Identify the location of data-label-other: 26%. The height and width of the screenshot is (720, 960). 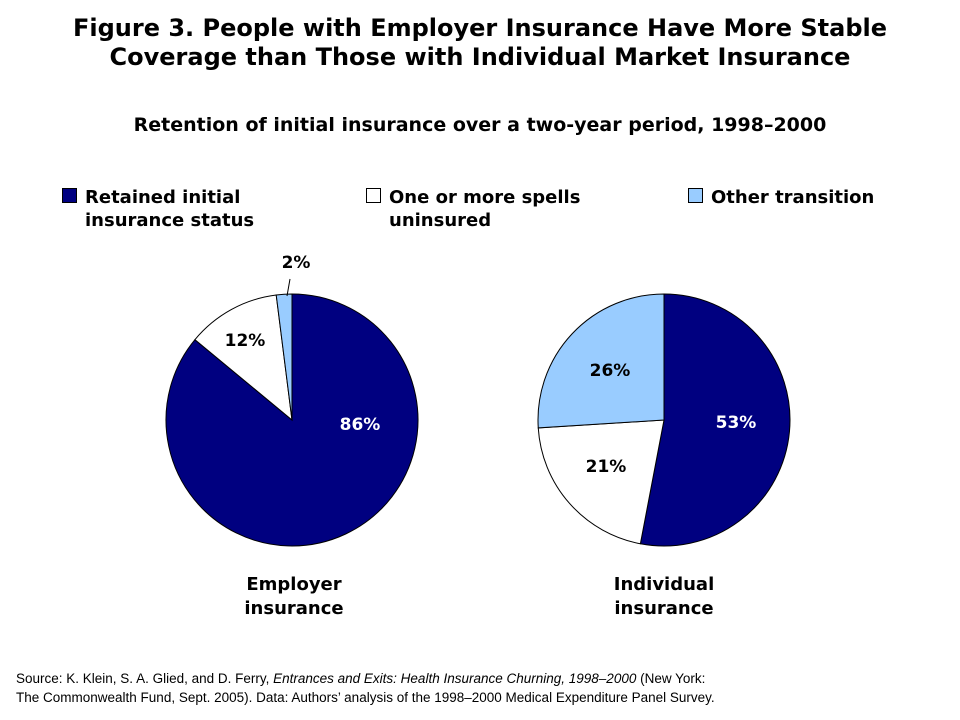
(610, 371).